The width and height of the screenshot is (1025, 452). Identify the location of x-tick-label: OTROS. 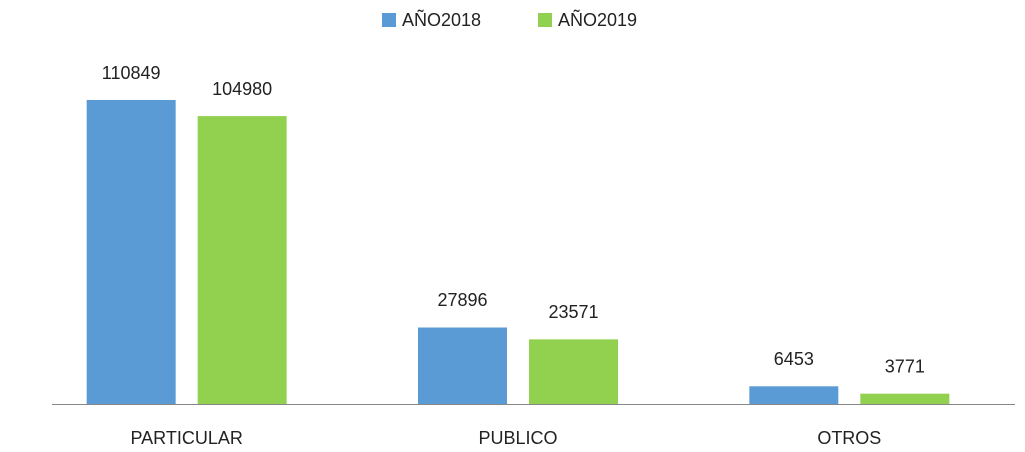
(849, 438).